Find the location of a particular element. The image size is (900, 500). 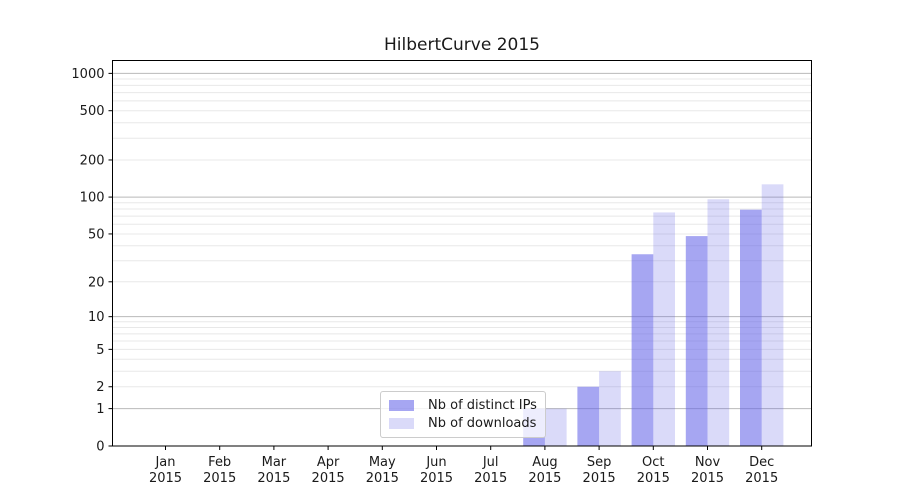

legend-item-downloads: Nb of downloads is located at coordinates (463, 423).